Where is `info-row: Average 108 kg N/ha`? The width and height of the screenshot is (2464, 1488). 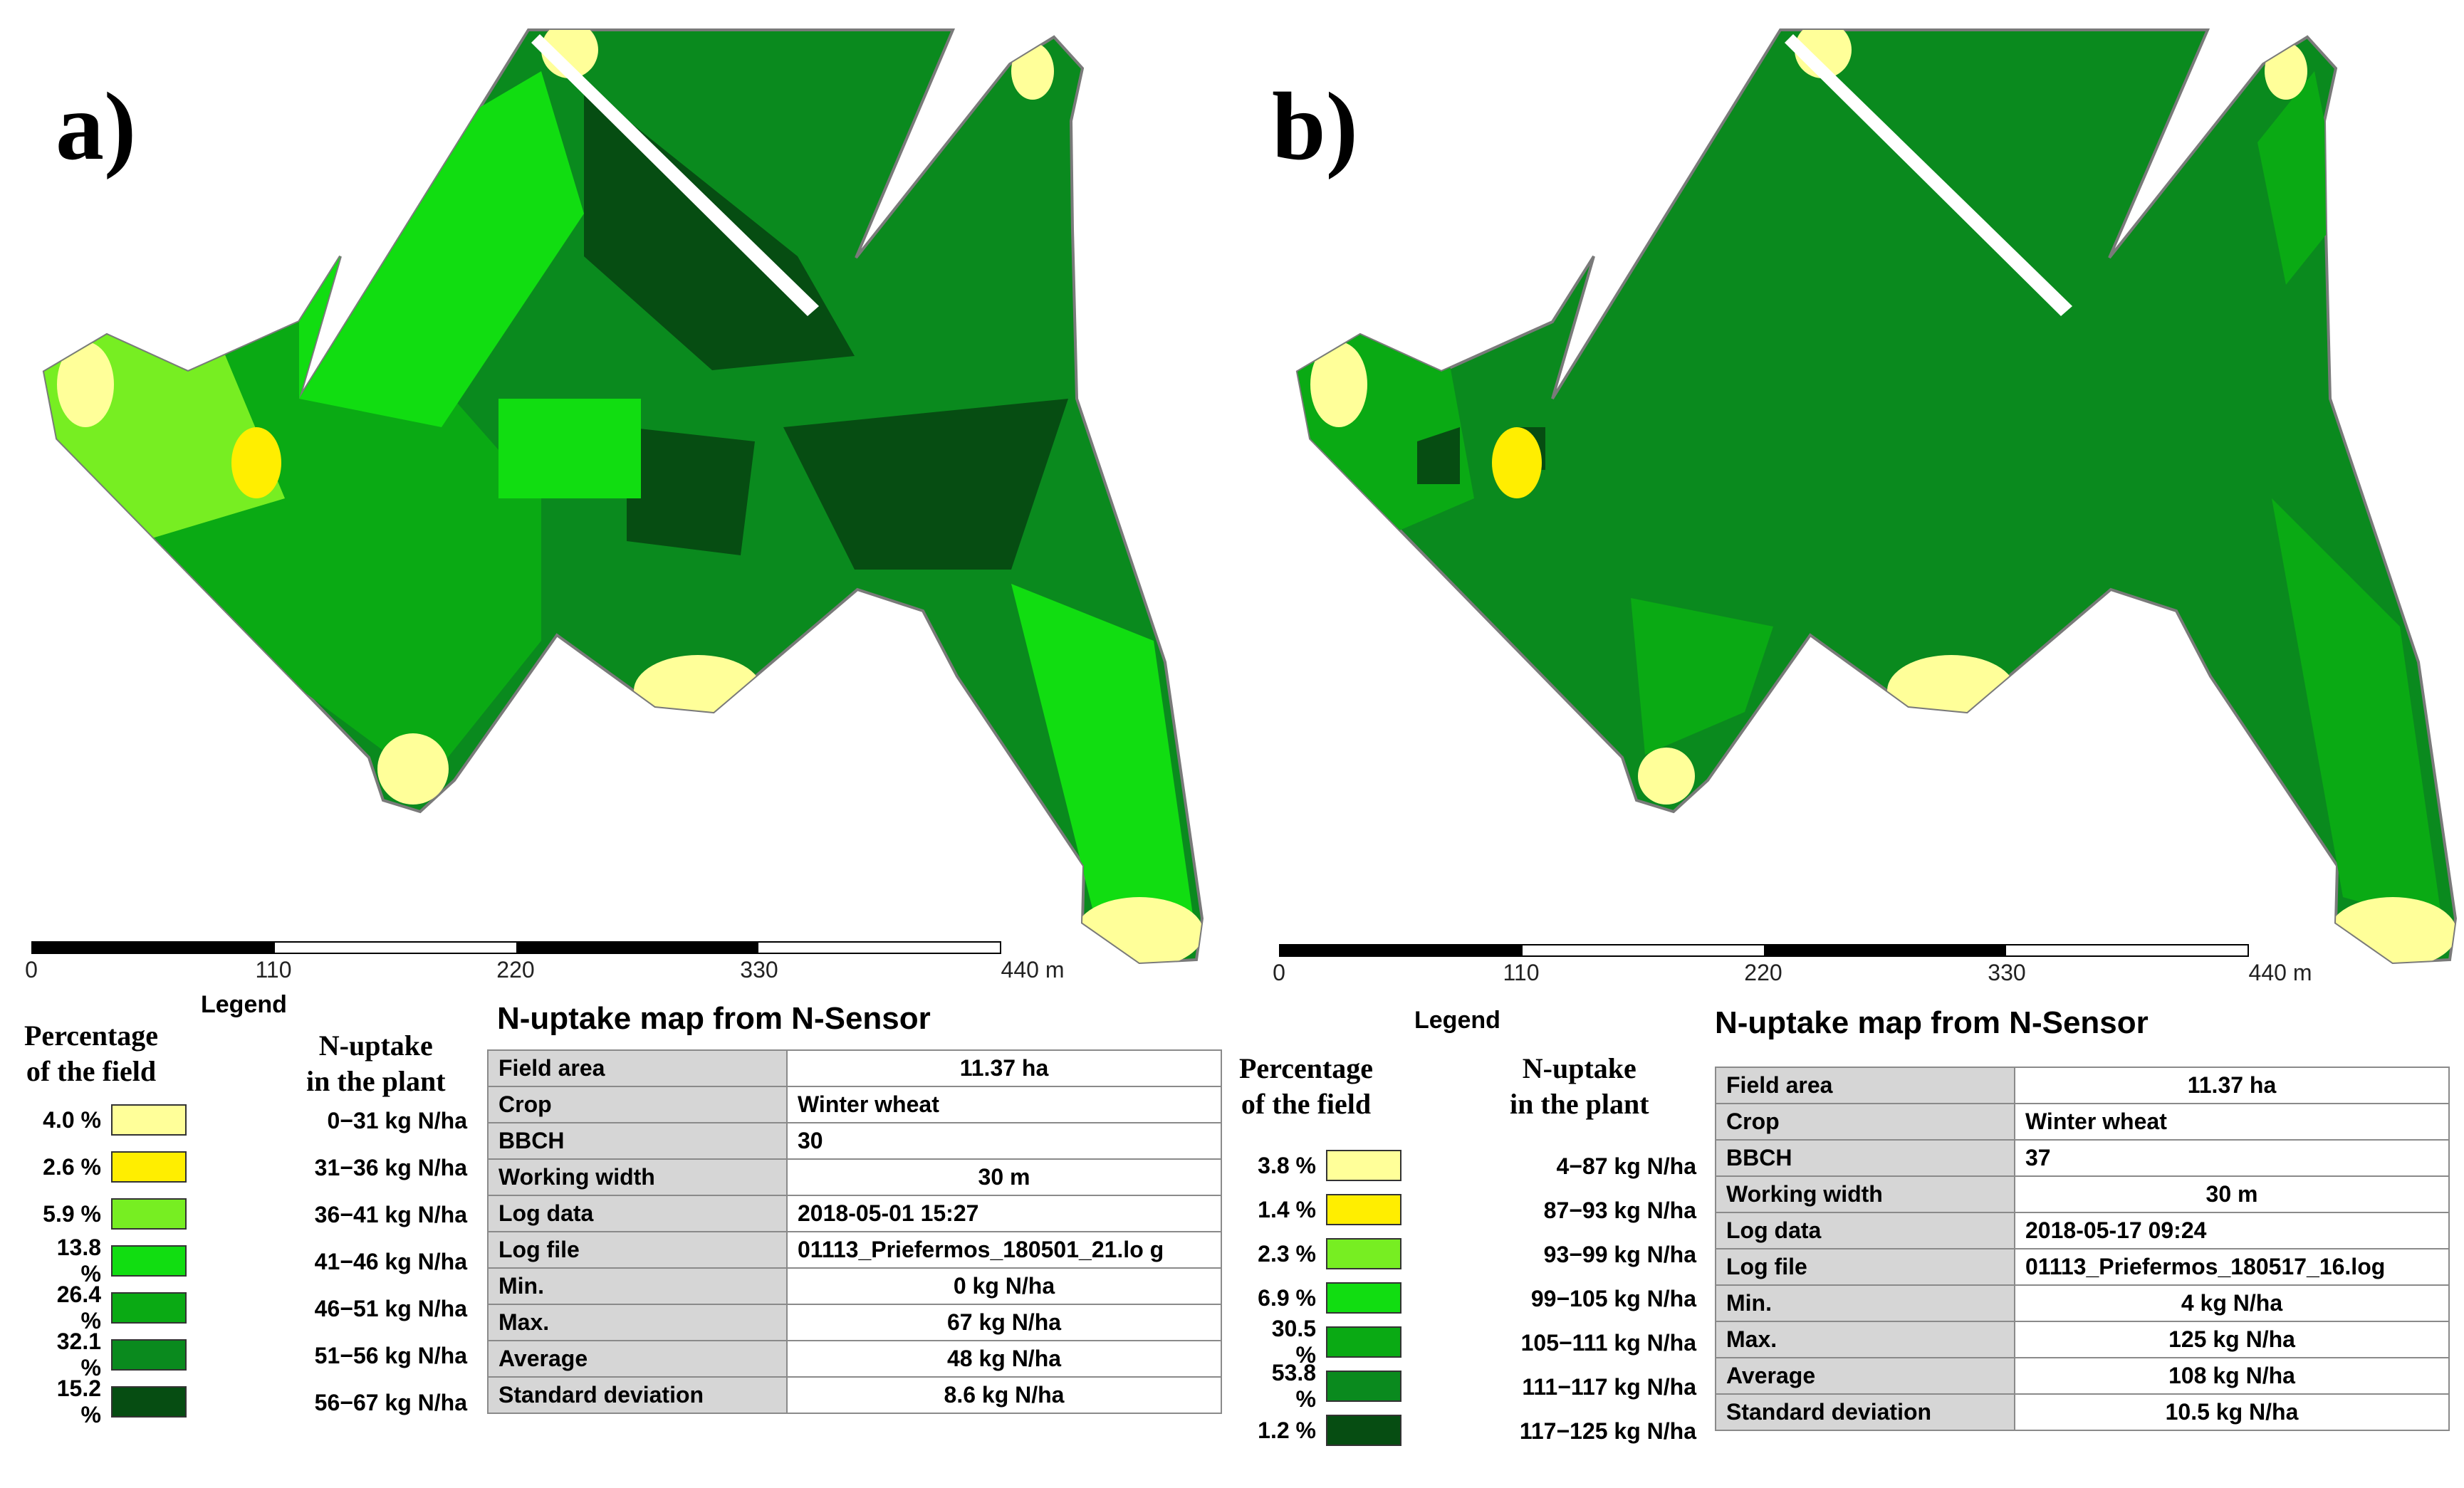 info-row: Average 108 kg N/ha is located at coordinates (2082, 1376).